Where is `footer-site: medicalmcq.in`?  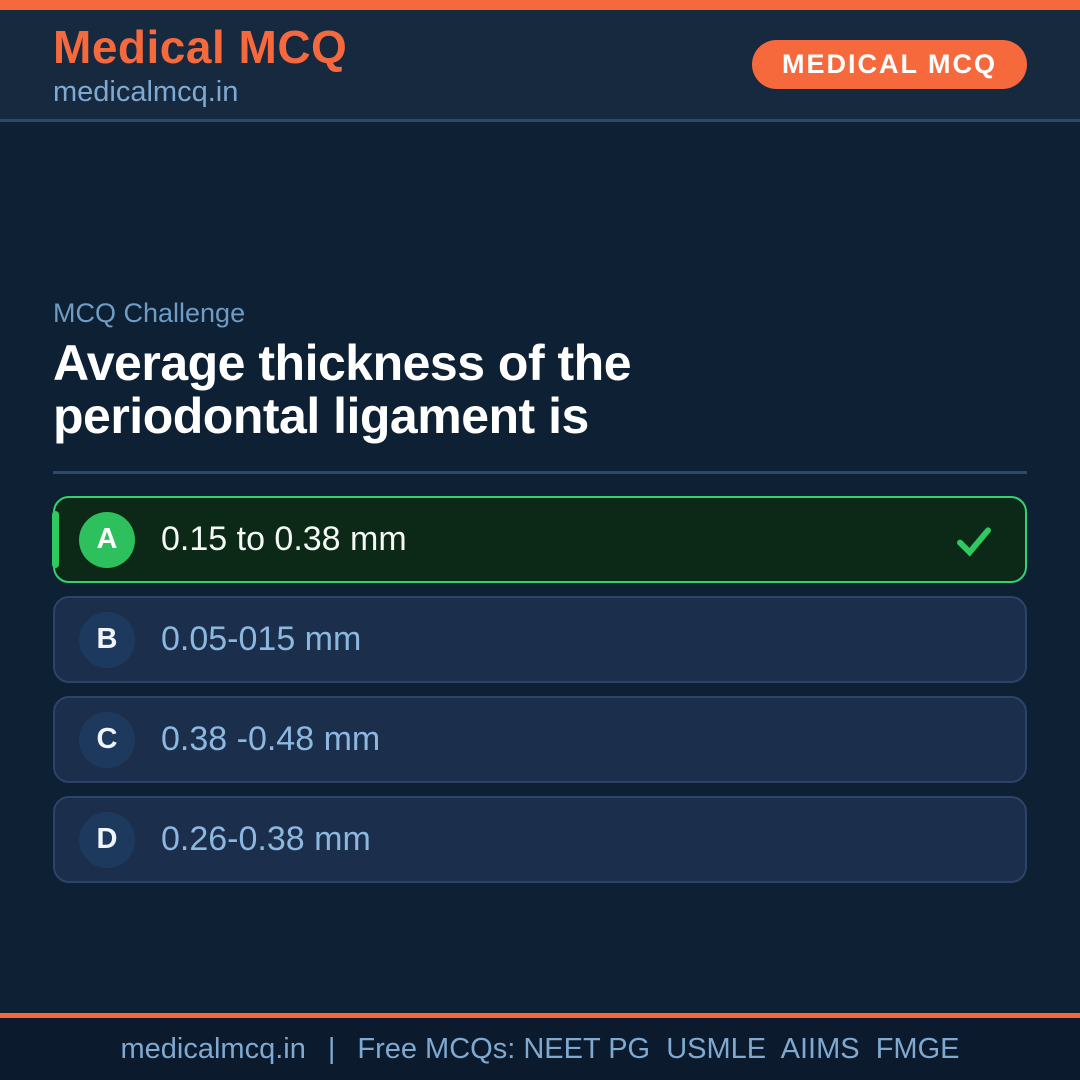 footer-site: medicalmcq.in is located at coordinates (213, 1048).